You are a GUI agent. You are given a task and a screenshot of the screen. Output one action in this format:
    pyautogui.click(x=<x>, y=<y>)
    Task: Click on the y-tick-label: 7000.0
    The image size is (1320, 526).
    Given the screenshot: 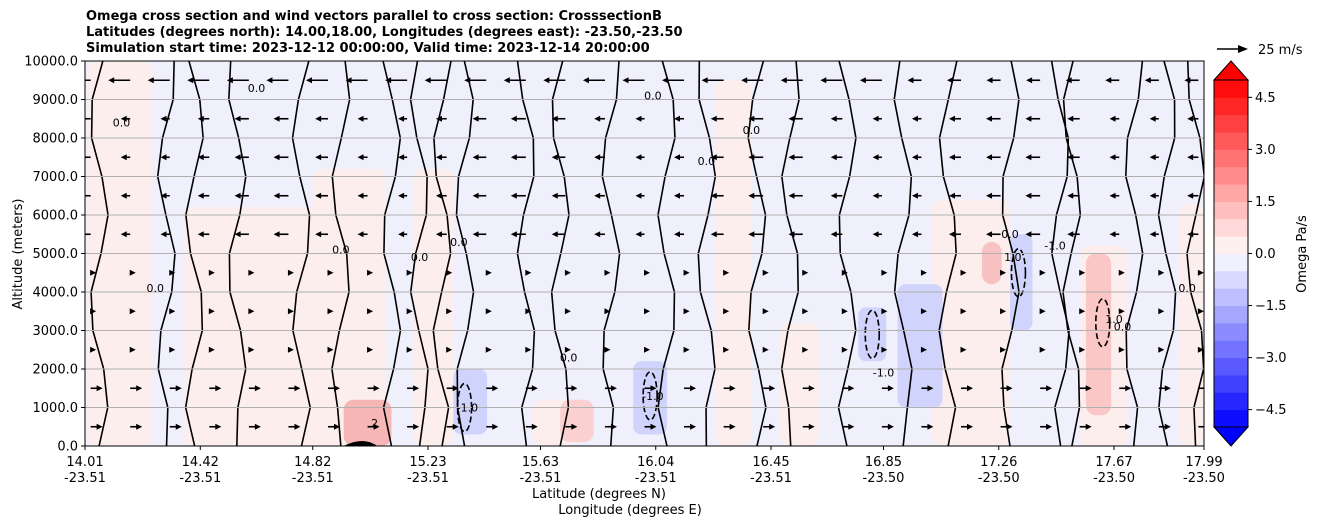 What is the action you would take?
    pyautogui.click(x=56, y=177)
    